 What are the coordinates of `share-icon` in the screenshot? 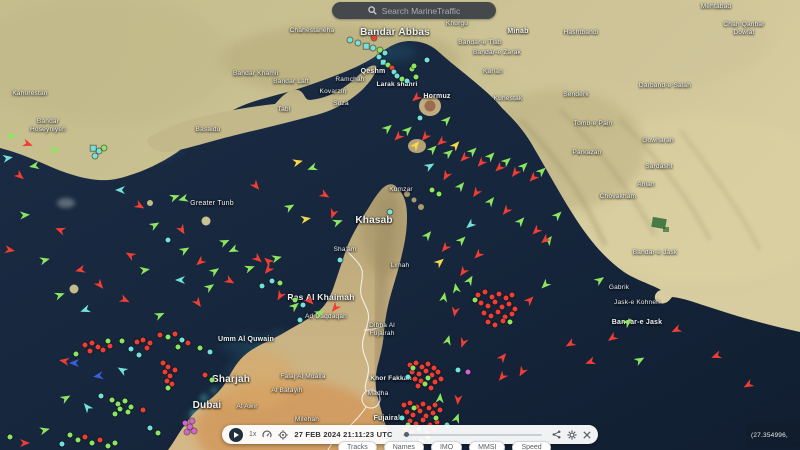 It's located at (556, 434).